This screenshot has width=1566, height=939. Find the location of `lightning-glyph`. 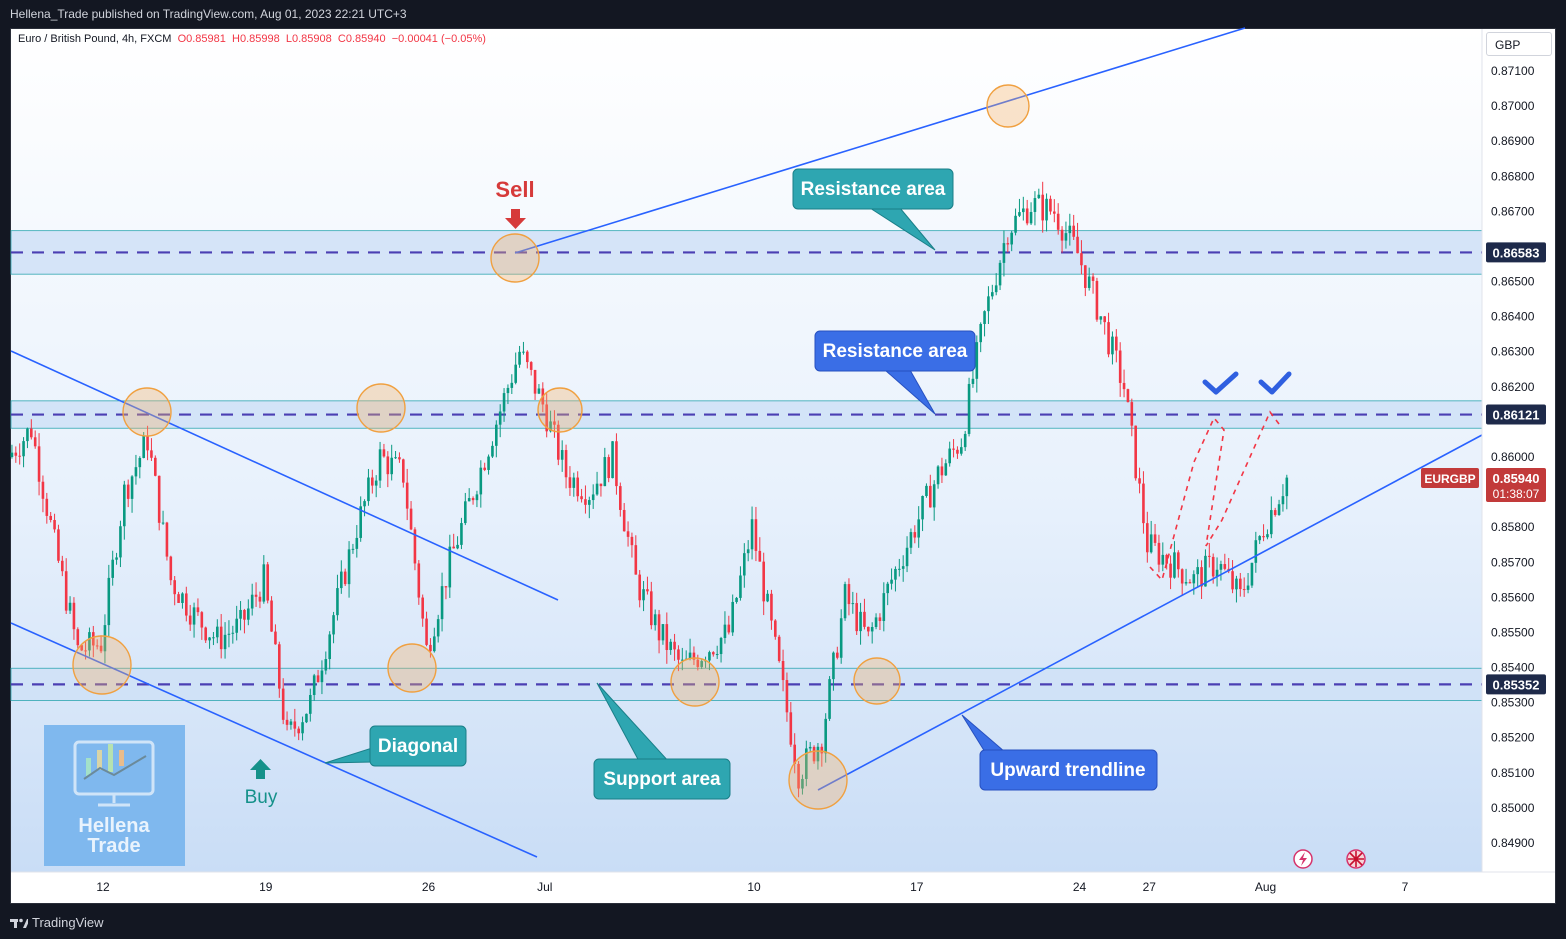

lightning-glyph is located at coordinates (1303, 859).